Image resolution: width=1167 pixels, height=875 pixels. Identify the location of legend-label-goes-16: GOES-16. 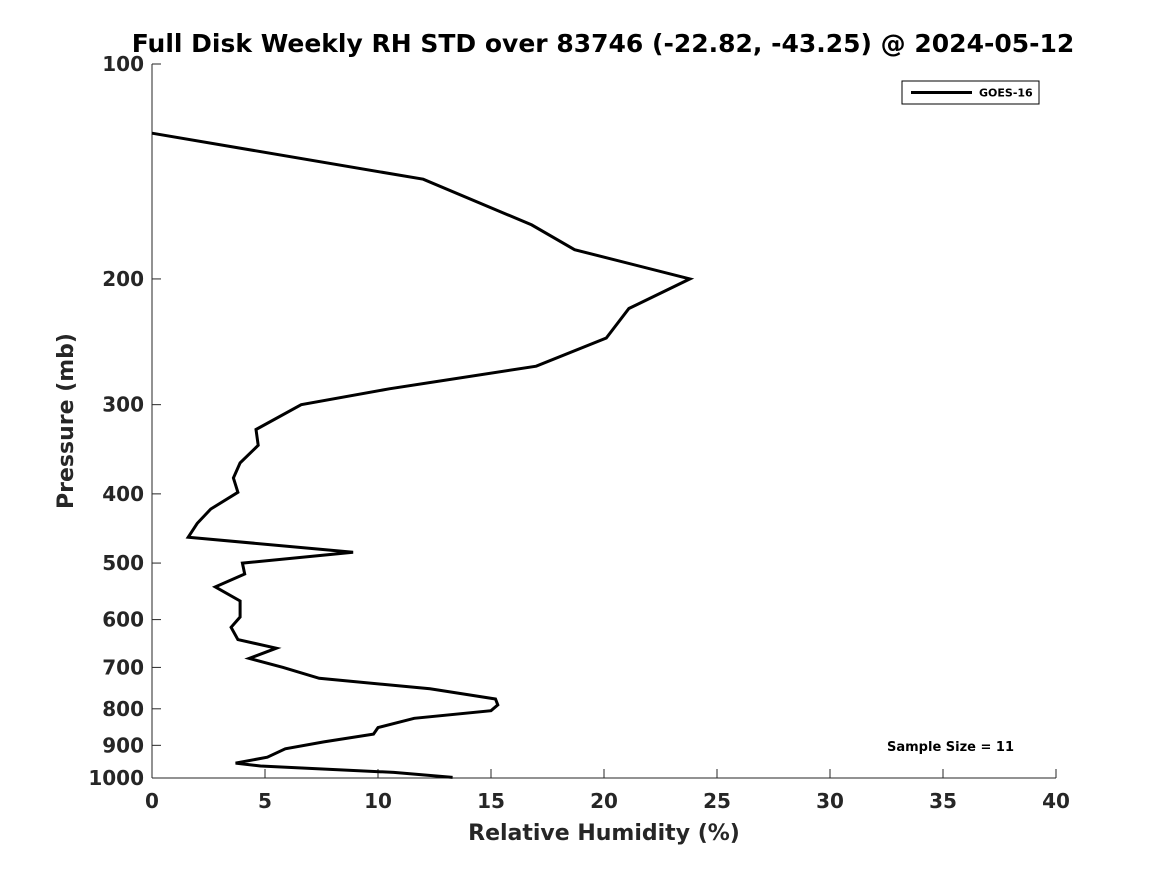
(1006, 93).